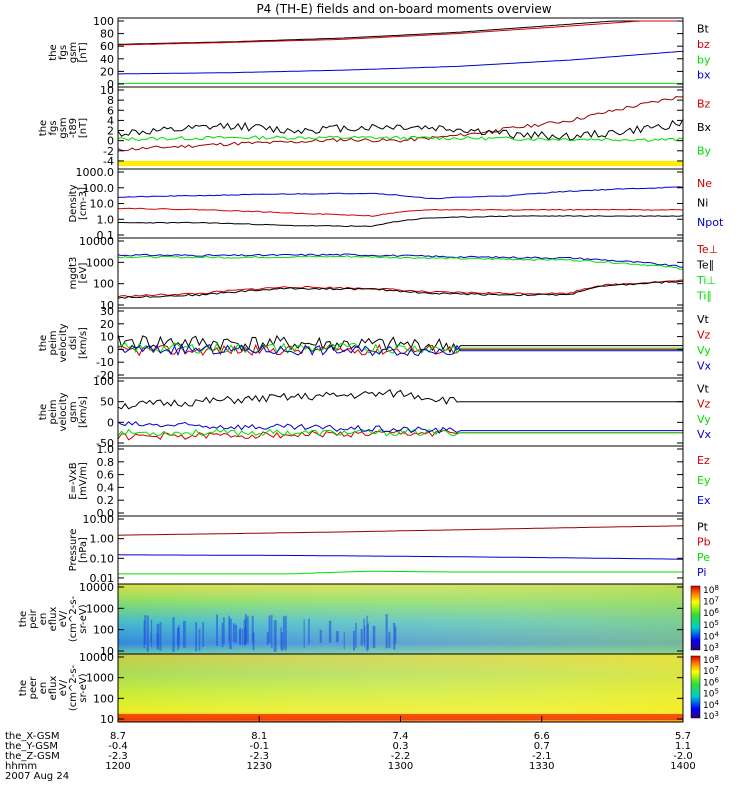 The image size is (750, 800). What do you see at coordinates (704, 127) in the screenshot?
I see `legend-entry: Bx` at bounding box center [704, 127].